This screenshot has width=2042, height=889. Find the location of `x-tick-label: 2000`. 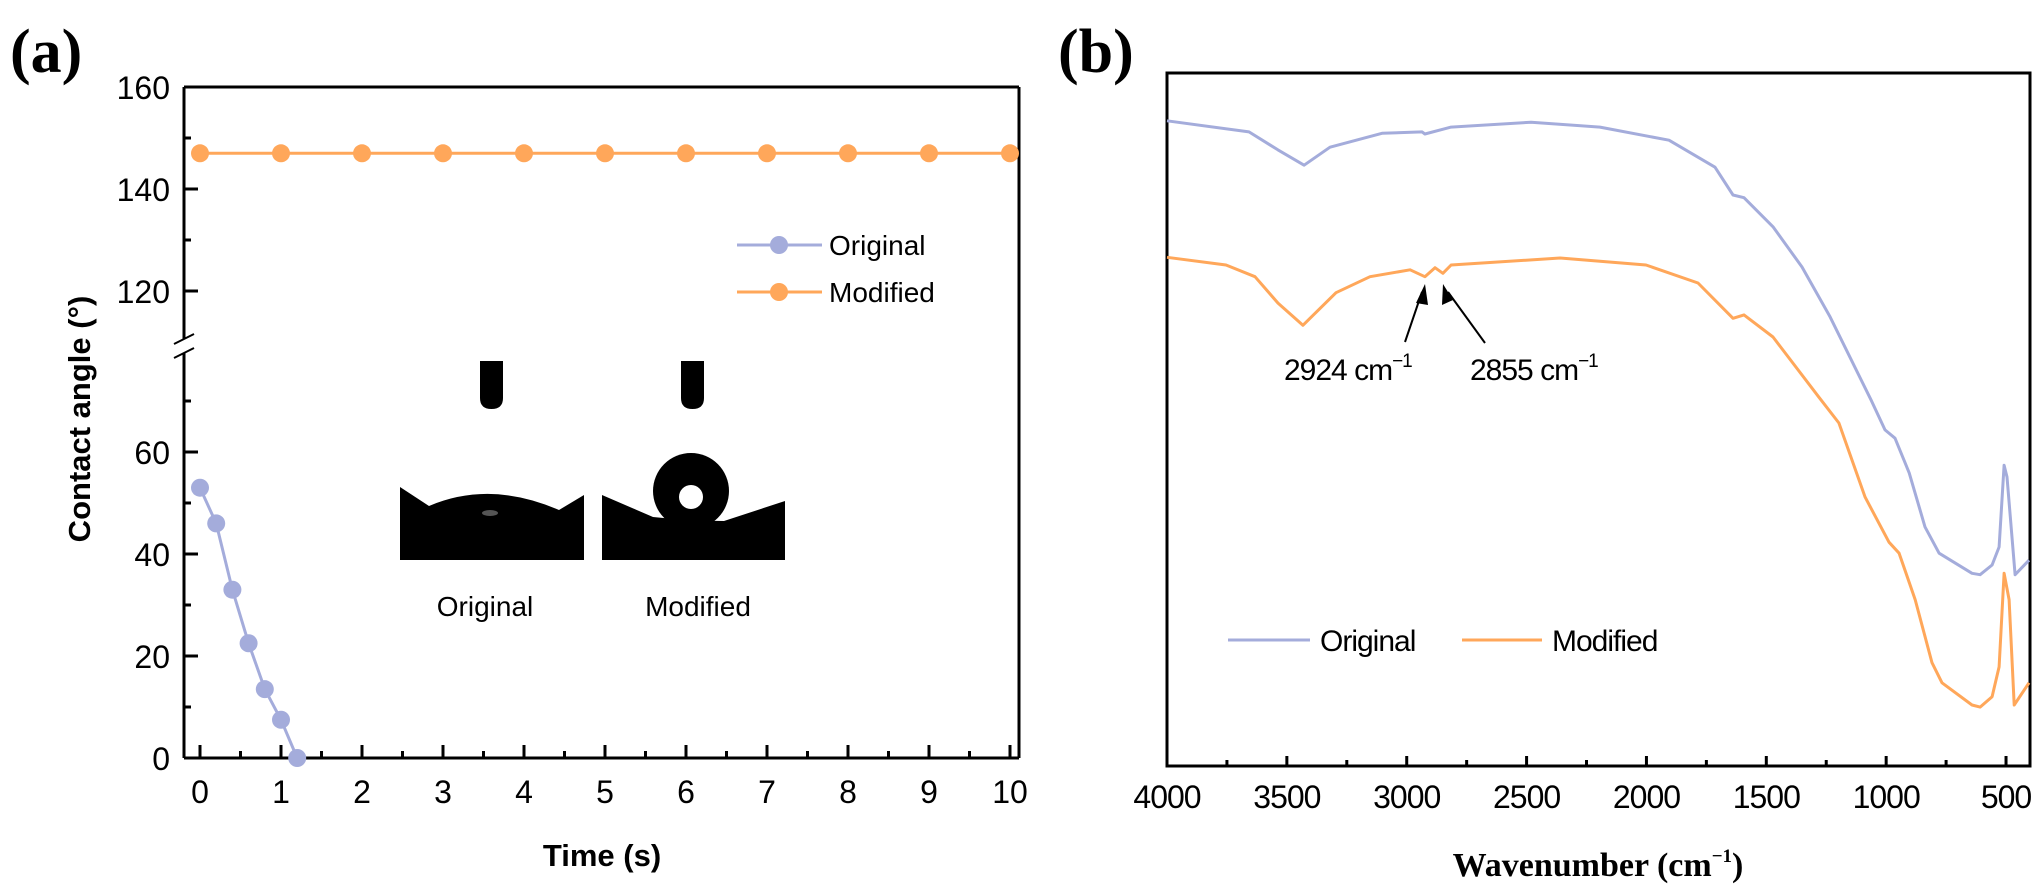

x-tick-label: 2000 is located at coordinates (1646, 797).